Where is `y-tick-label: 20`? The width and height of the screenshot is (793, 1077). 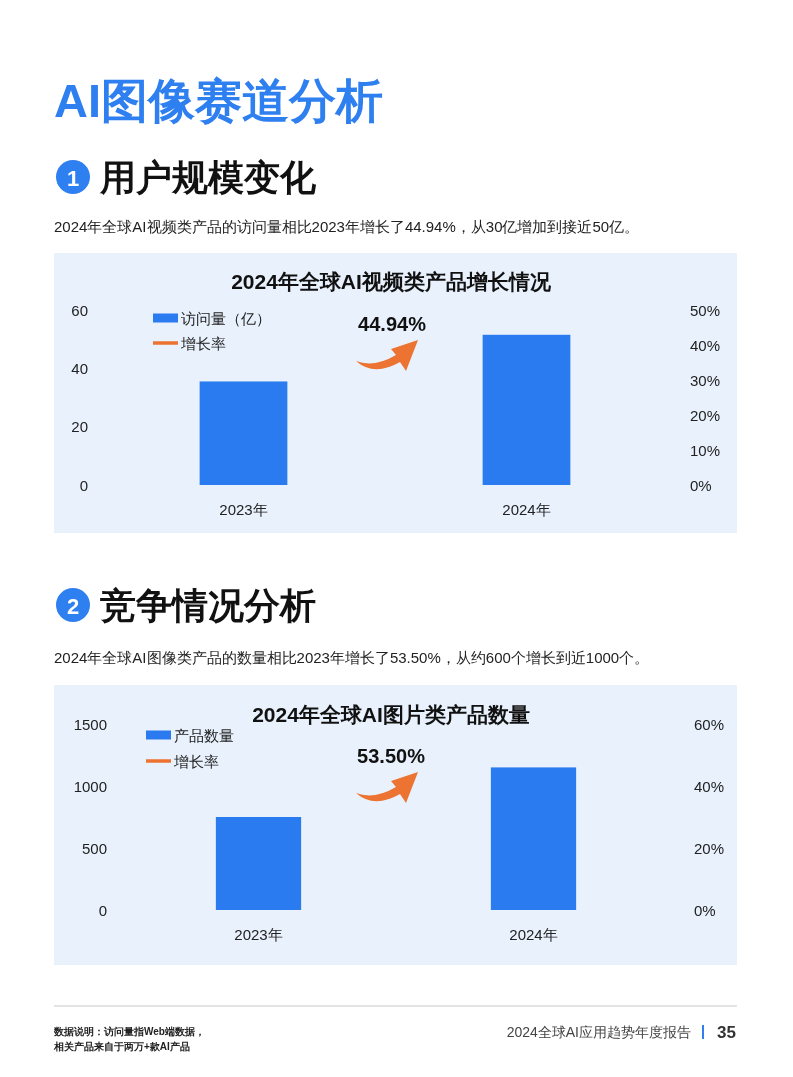 y-tick-label: 20 is located at coordinates (79, 427).